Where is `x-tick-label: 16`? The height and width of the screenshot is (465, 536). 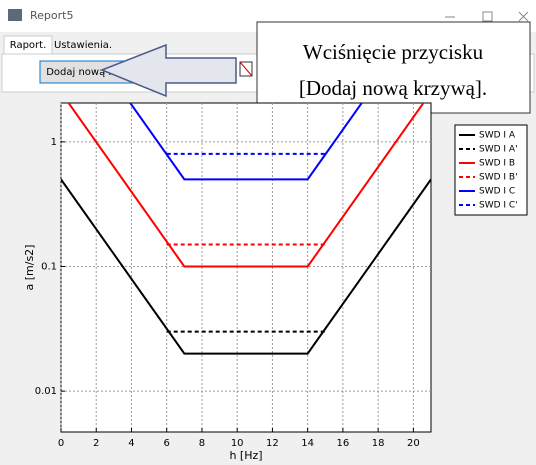
x-tick-label: 16 is located at coordinates (343, 443).